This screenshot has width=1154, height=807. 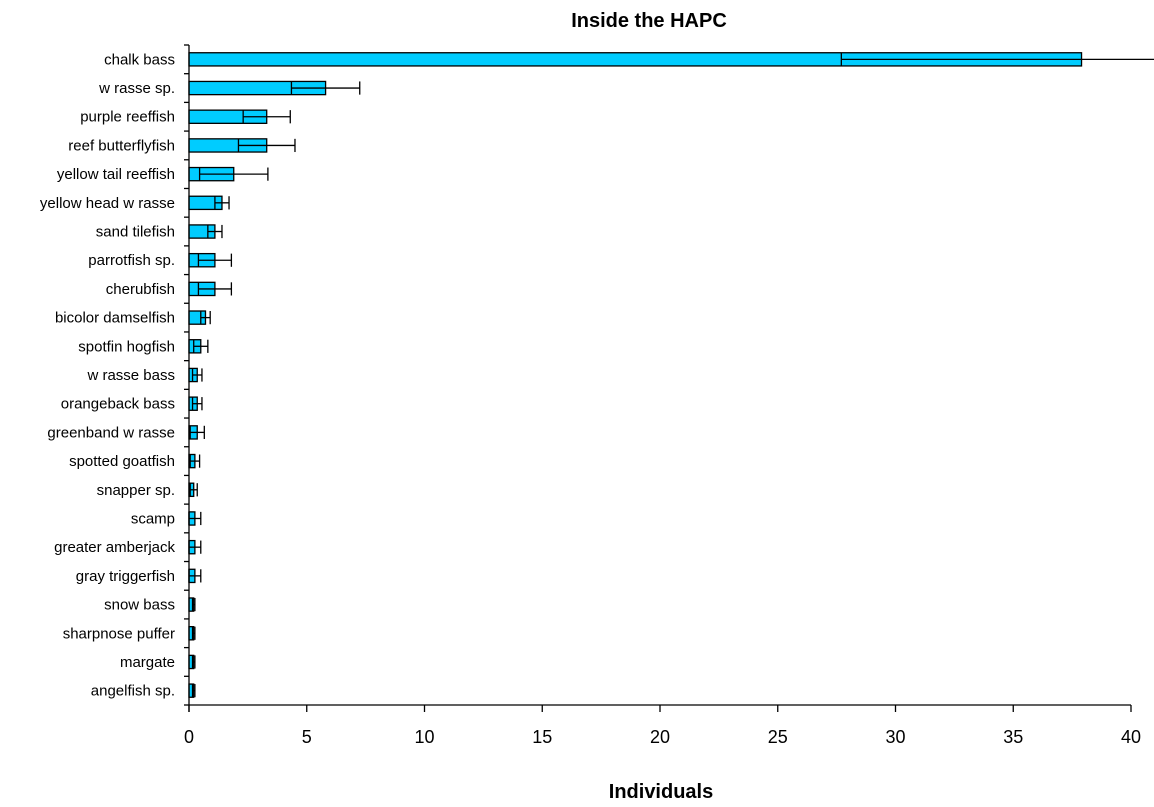 I want to click on x-axis-label: Individuals, so click(x=661, y=792).